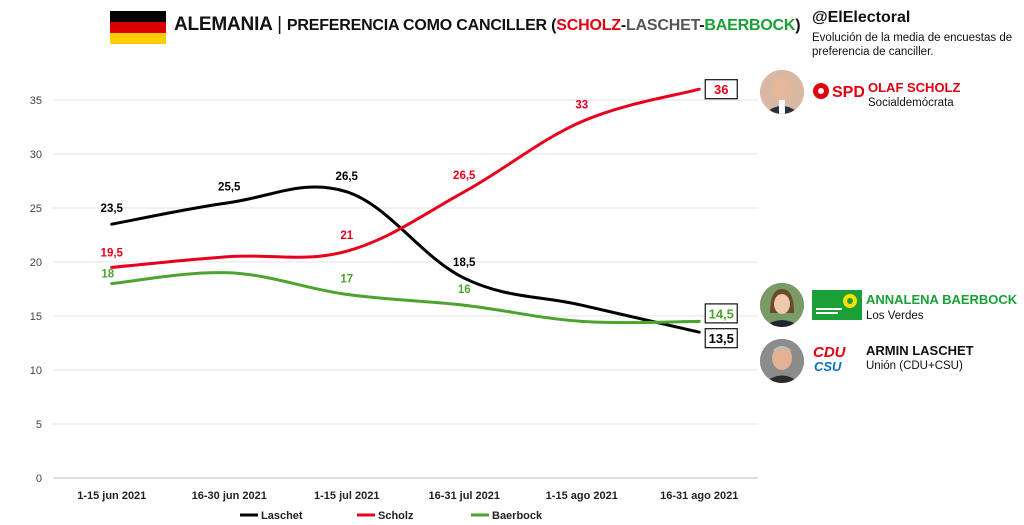  Describe the element at coordinates (920, 350) in the screenshot. I see `candidate-name-laschet: ARMIN LASCHET` at that location.